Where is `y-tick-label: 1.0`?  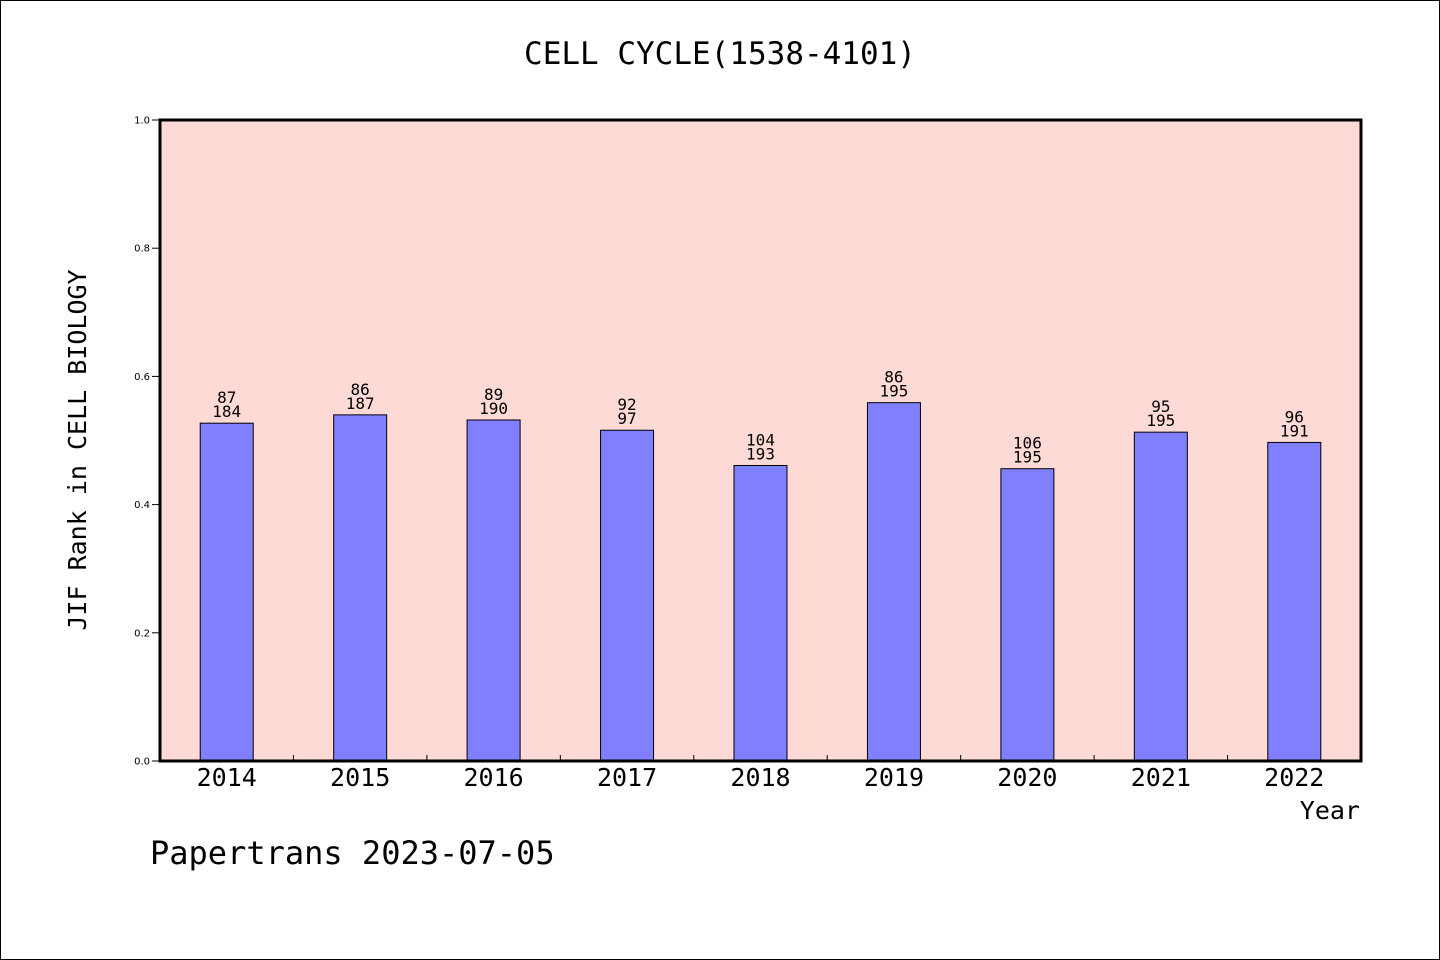 y-tick-label: 1.0 is located at coordinates (142, 121).